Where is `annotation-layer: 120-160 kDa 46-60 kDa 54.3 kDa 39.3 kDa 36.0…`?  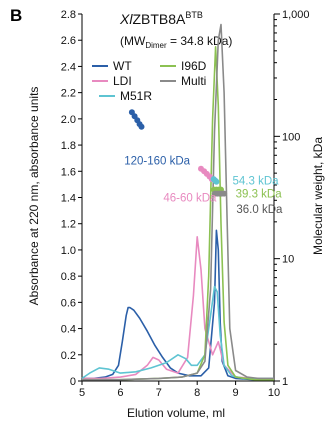
annotation-layer: 120-160 kDa 46-60 kDa 54.3 kDa 39.3 kDa 36.0… is located at coordinates (203, 186).